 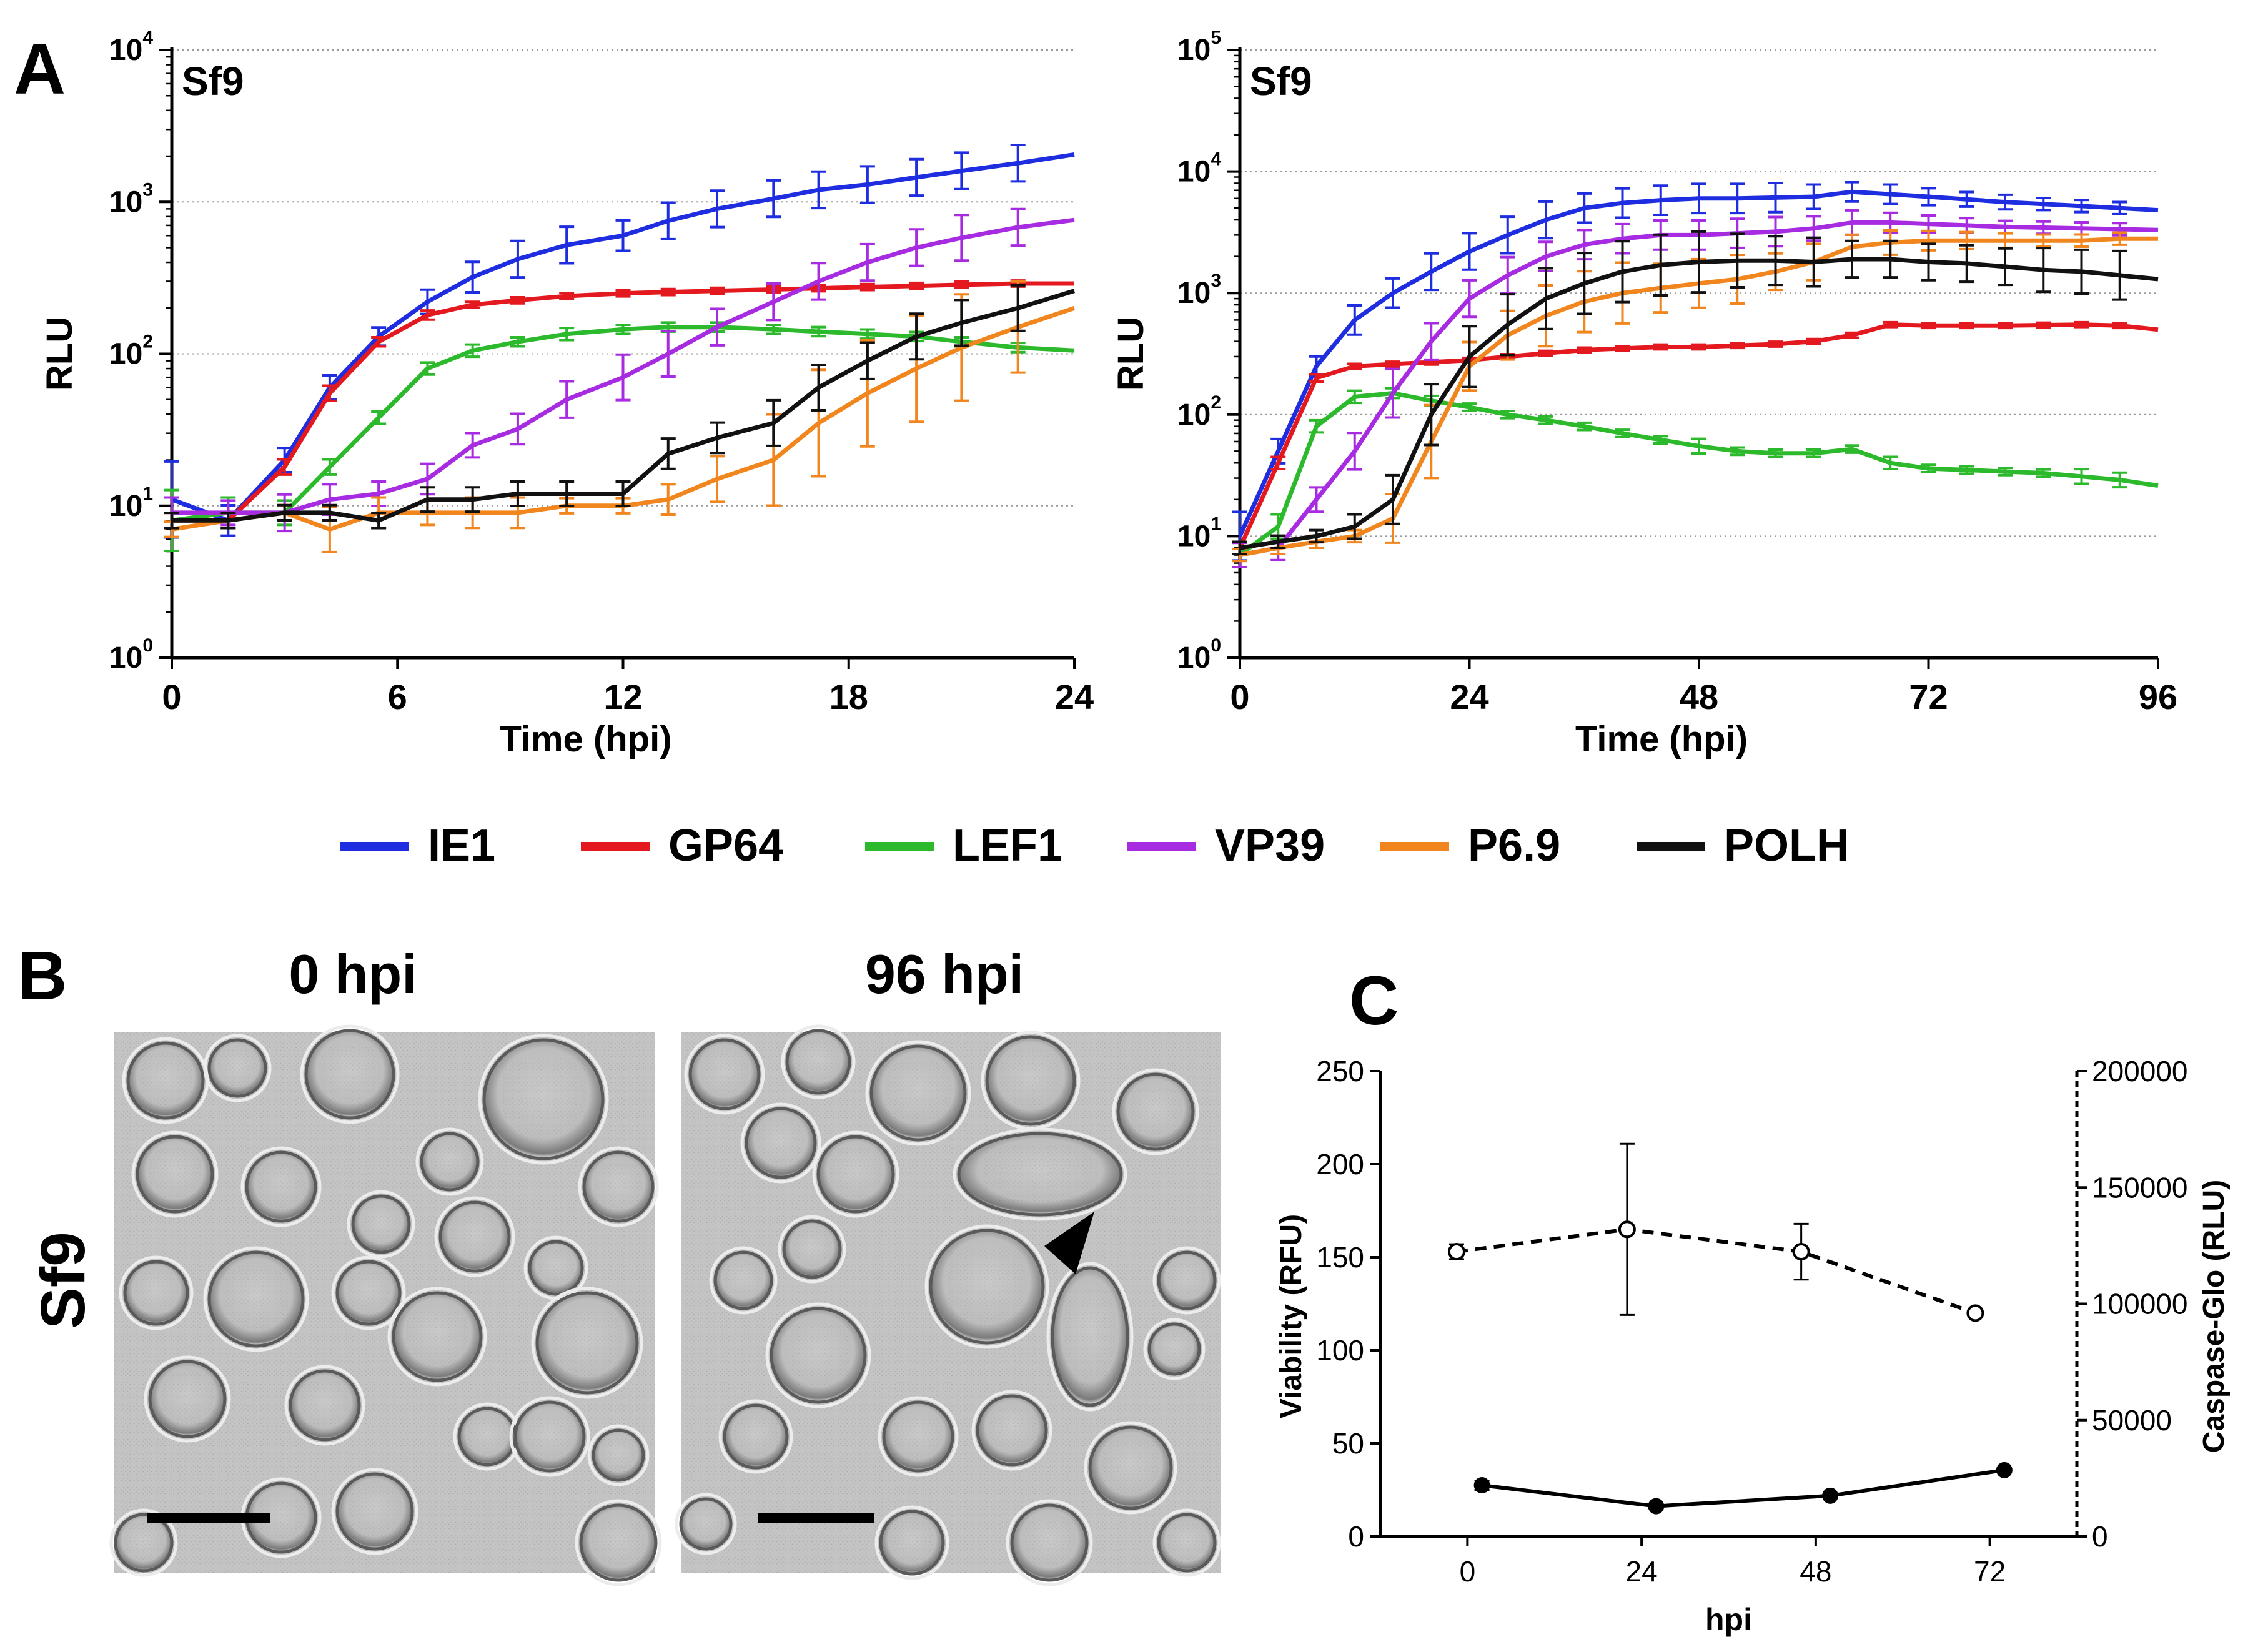 I want to click on x-axis-label: Time (hpi), so click(x=1661, y=739).